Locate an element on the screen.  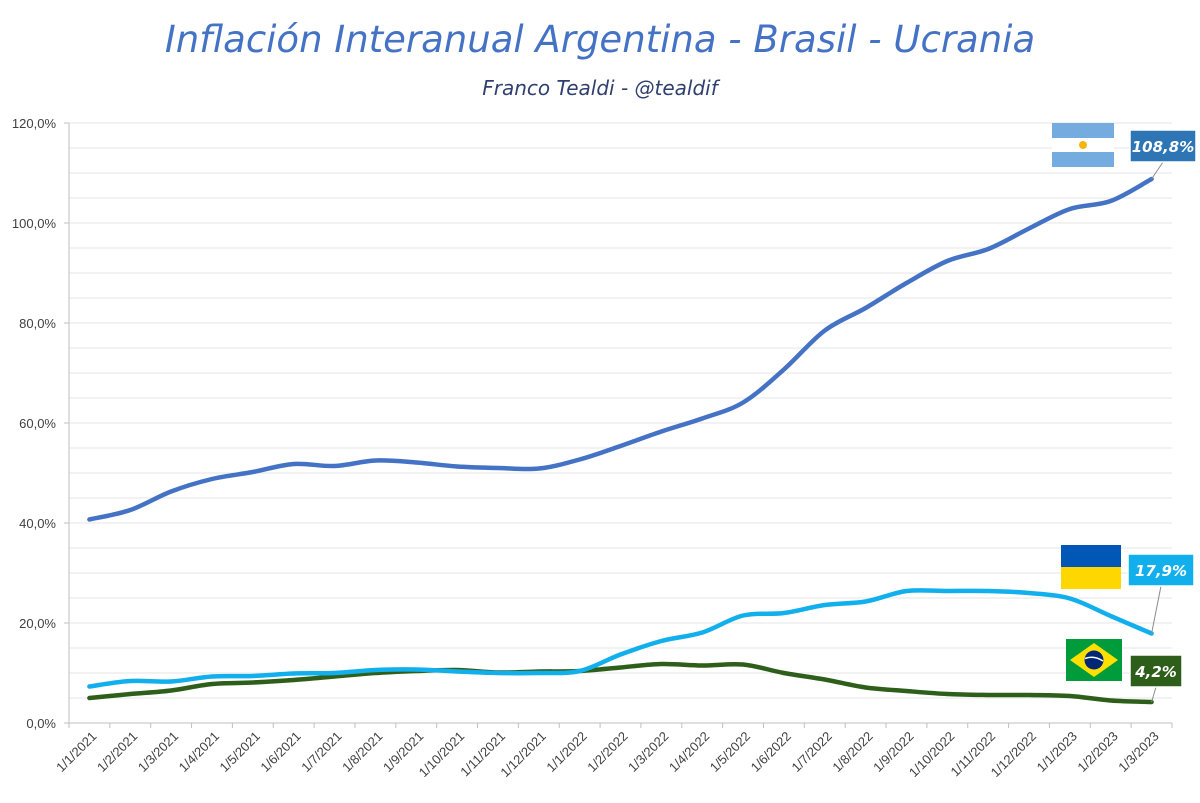
x-tick-label: 1/6/2022 is located at coordinates (771, 752).